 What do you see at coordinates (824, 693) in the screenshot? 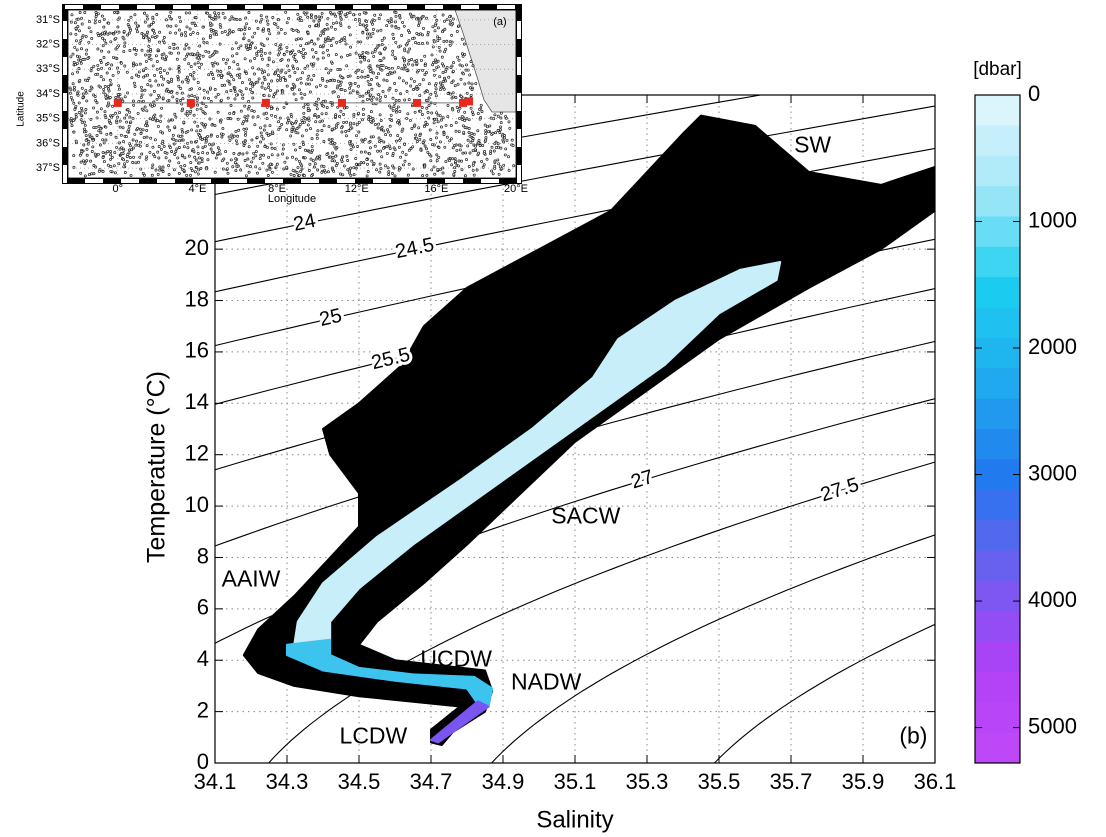
I see `isopycnal` at bounding box center [824, 693].